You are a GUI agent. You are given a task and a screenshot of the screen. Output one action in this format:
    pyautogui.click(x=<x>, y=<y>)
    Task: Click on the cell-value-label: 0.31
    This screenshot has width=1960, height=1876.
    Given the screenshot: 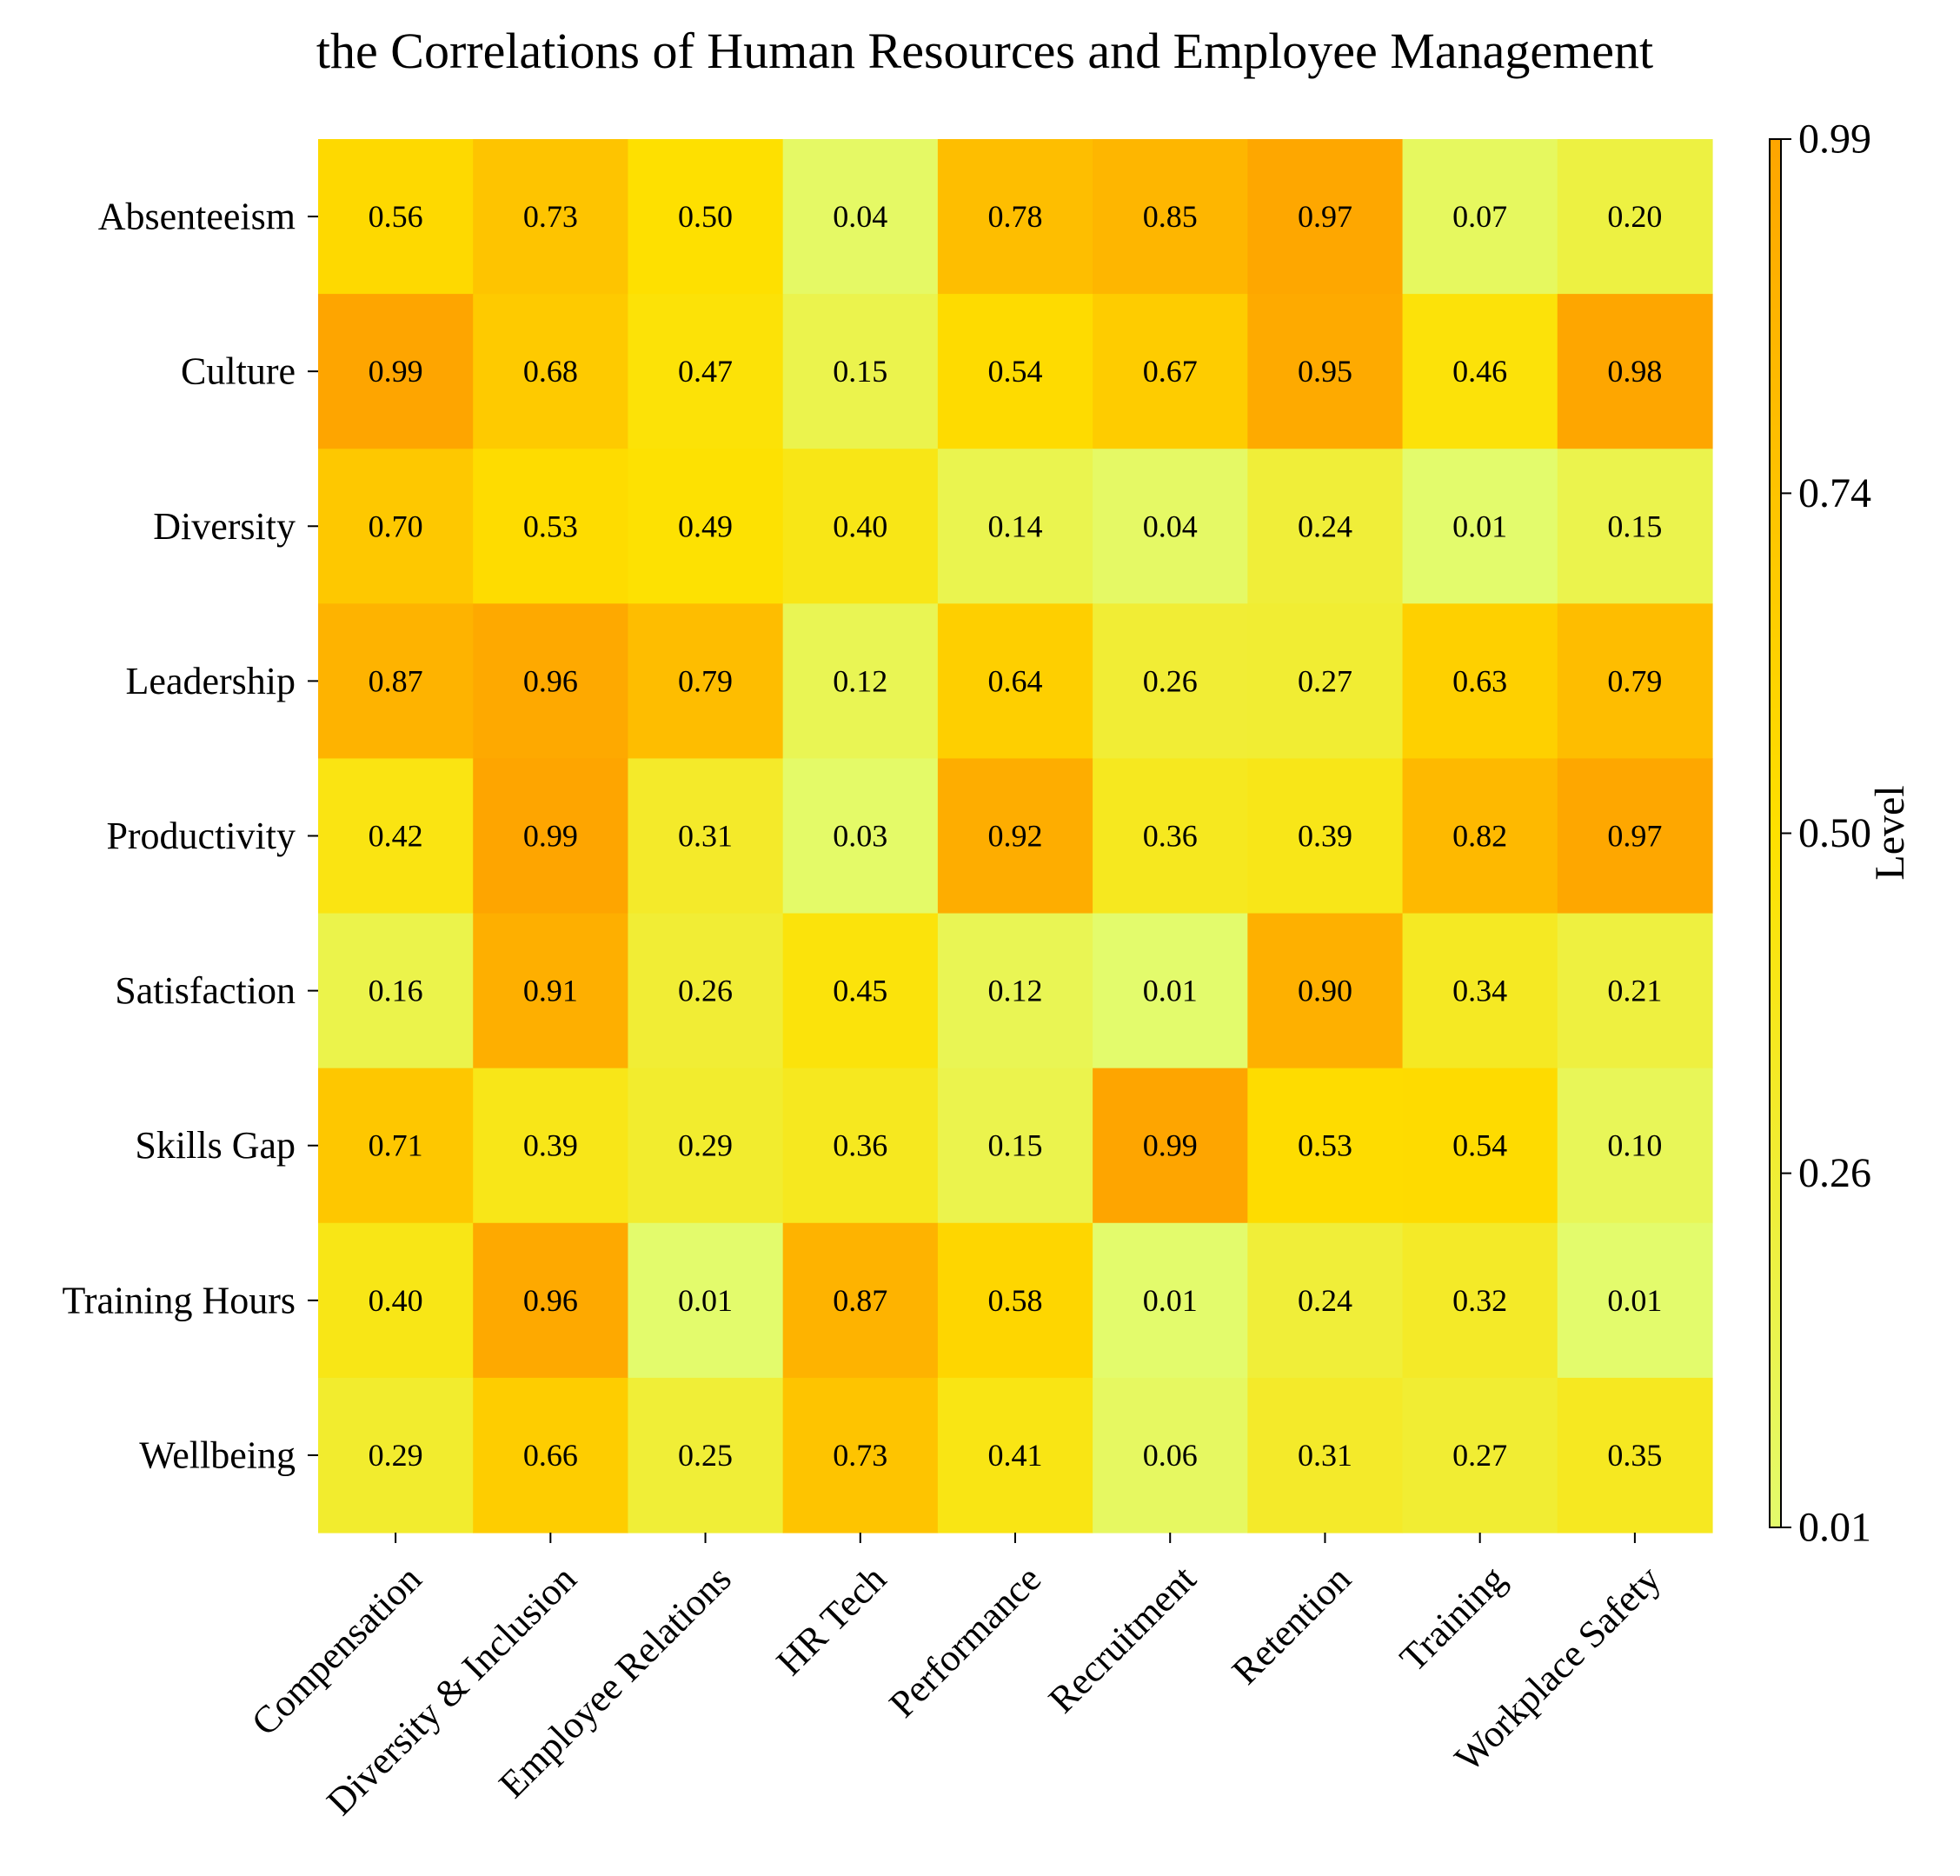 What is the action you would take?
    pyautogui.click(x=705, y=836)
    